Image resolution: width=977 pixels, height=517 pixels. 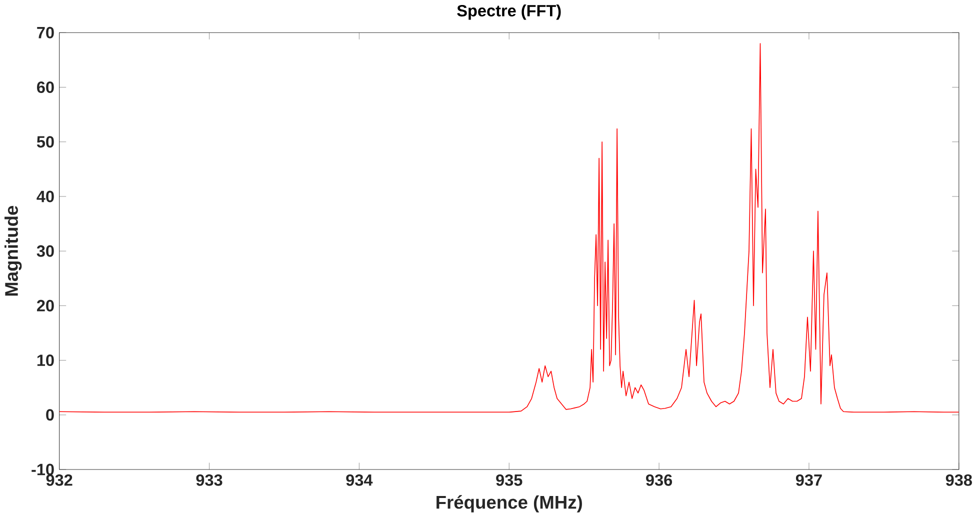 I want to click on x-tick-label: 932, so click(x=59, y=480).